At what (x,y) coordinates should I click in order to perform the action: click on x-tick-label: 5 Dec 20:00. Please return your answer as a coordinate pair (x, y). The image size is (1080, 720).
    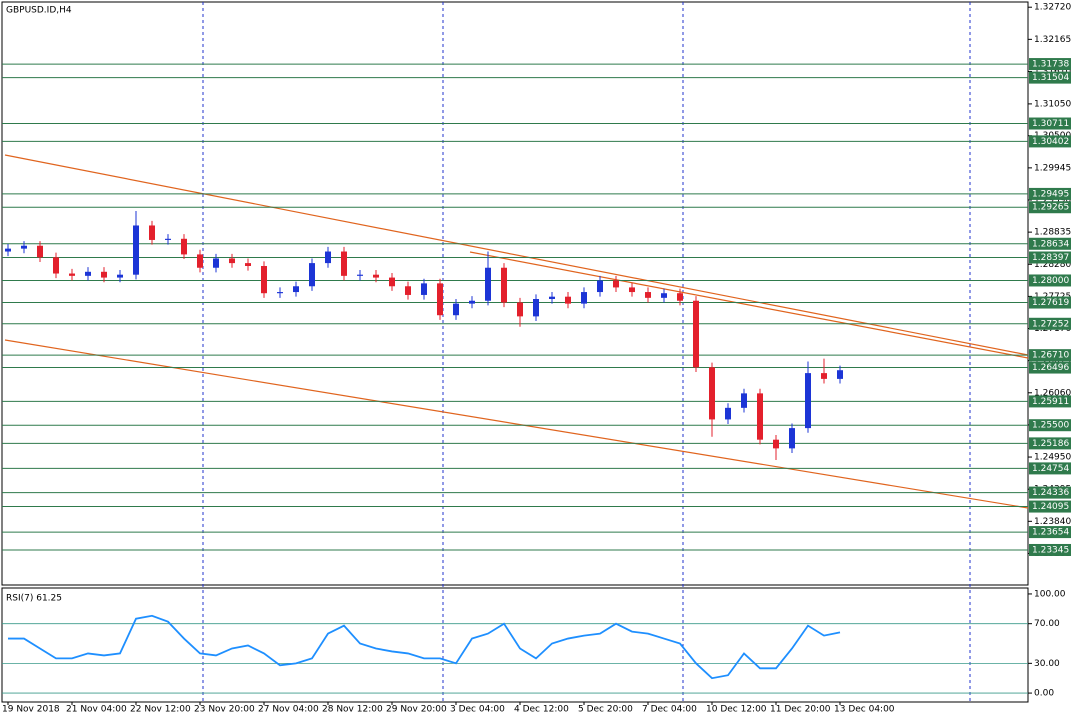
    Looking at the image, I should click on (605, 710).